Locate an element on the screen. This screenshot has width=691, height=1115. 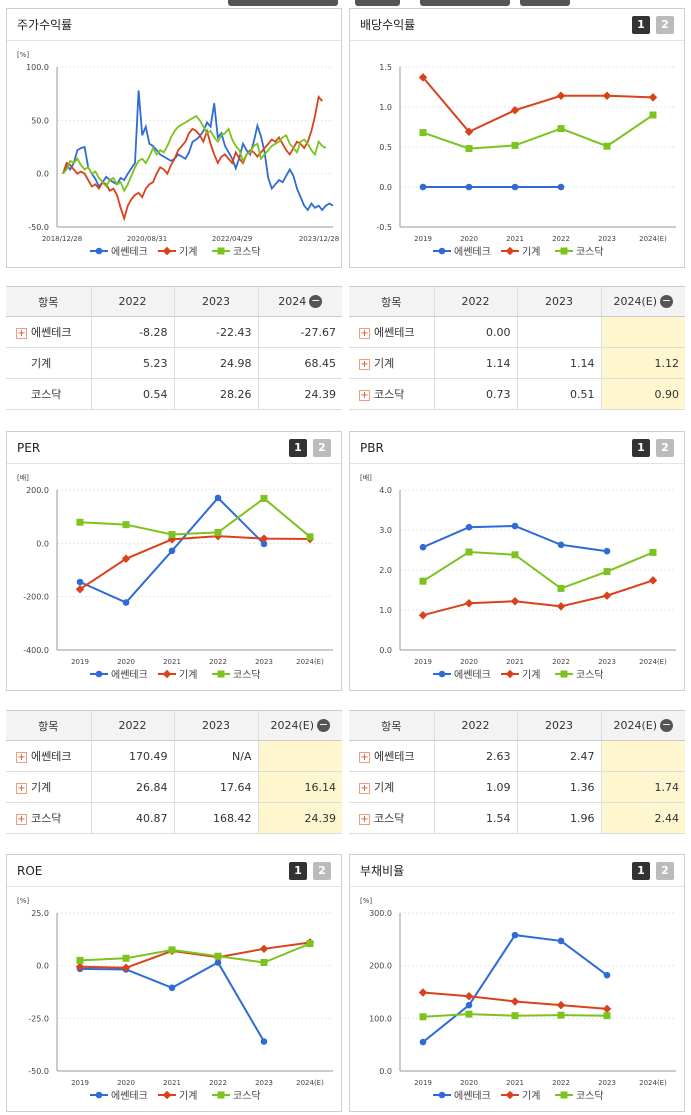
table-cell: 170.49 is located at coordinates (133, 756).